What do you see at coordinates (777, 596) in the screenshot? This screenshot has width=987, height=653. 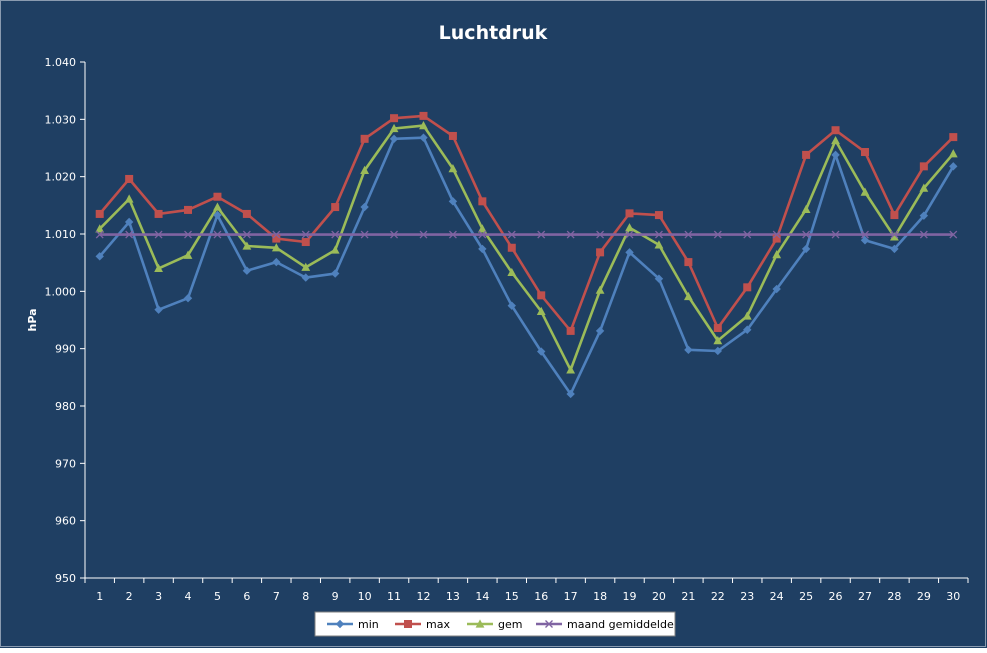 I see `x-tick-label: 24` at bounding box center [777, 596].